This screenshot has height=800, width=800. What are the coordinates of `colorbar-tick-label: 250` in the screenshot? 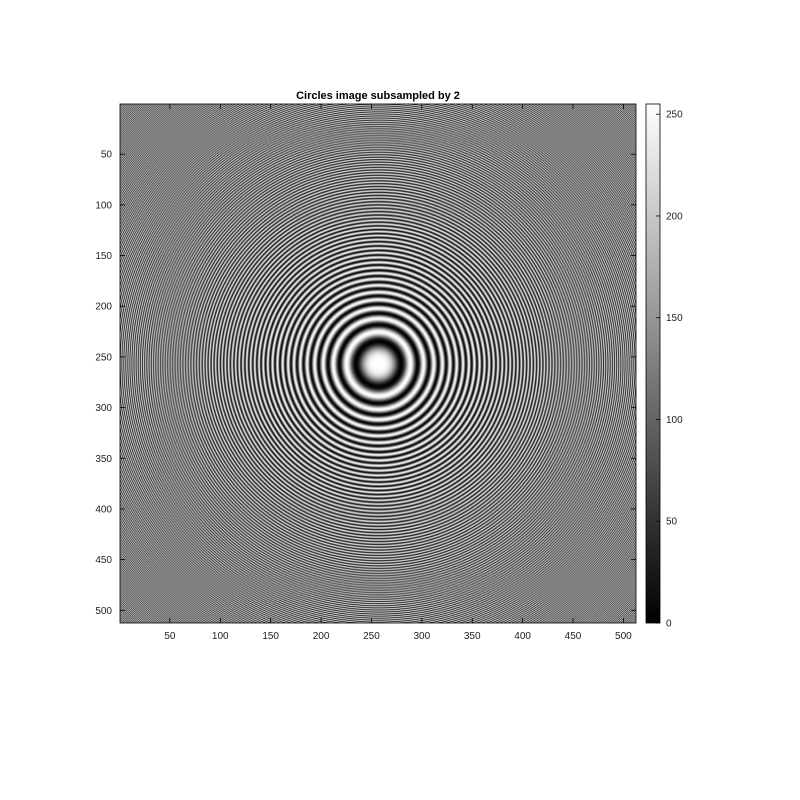 It's located at (674, 115).